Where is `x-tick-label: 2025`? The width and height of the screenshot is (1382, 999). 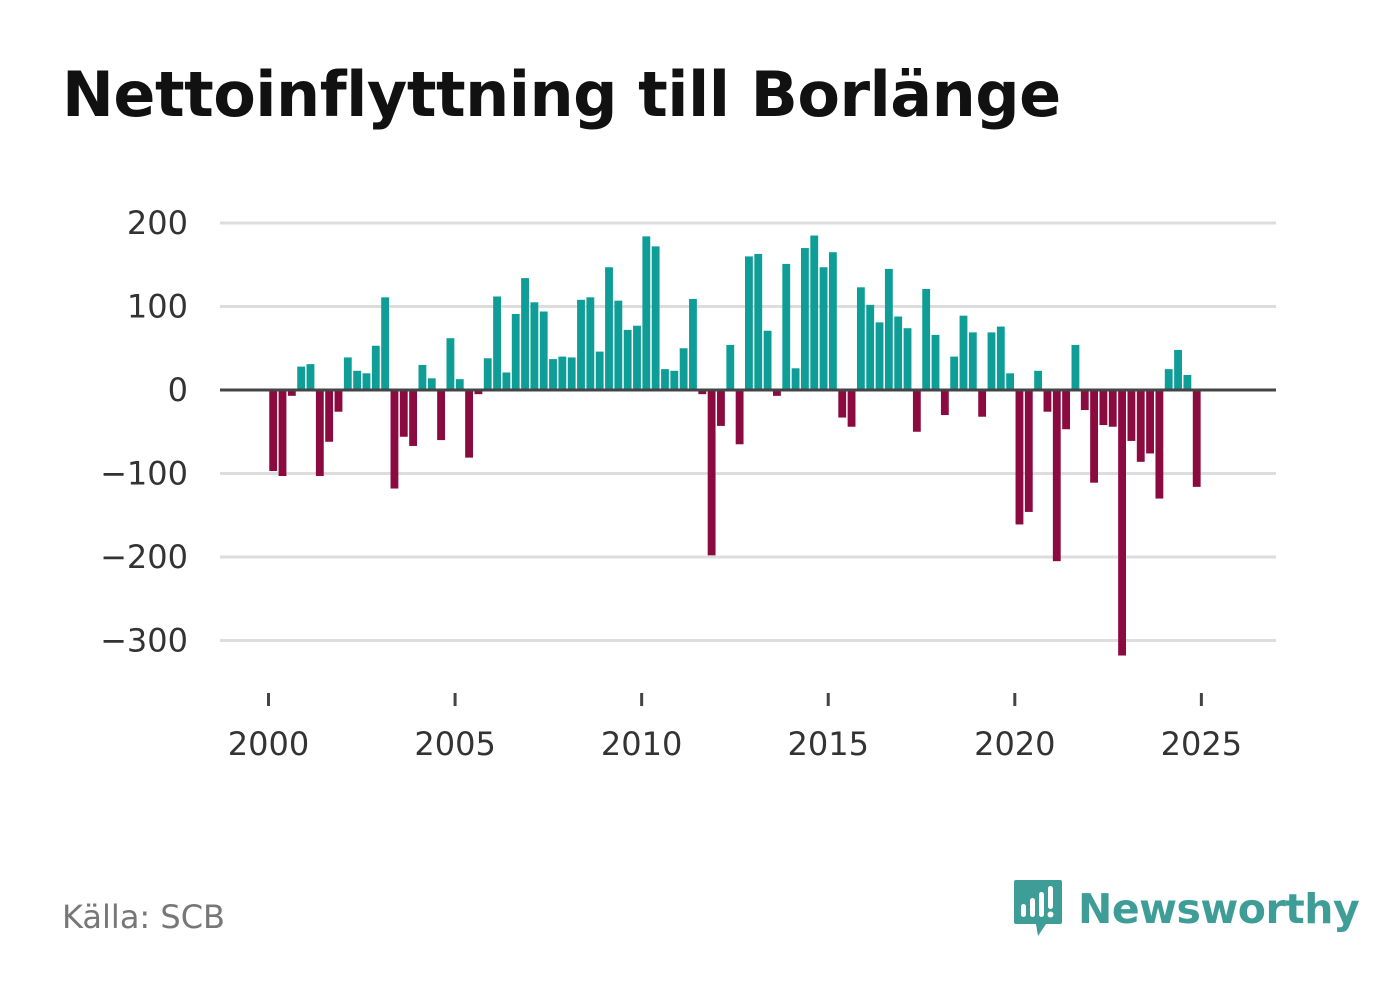
x-tick-label: 2025 is located at coordinates (1201, 744).